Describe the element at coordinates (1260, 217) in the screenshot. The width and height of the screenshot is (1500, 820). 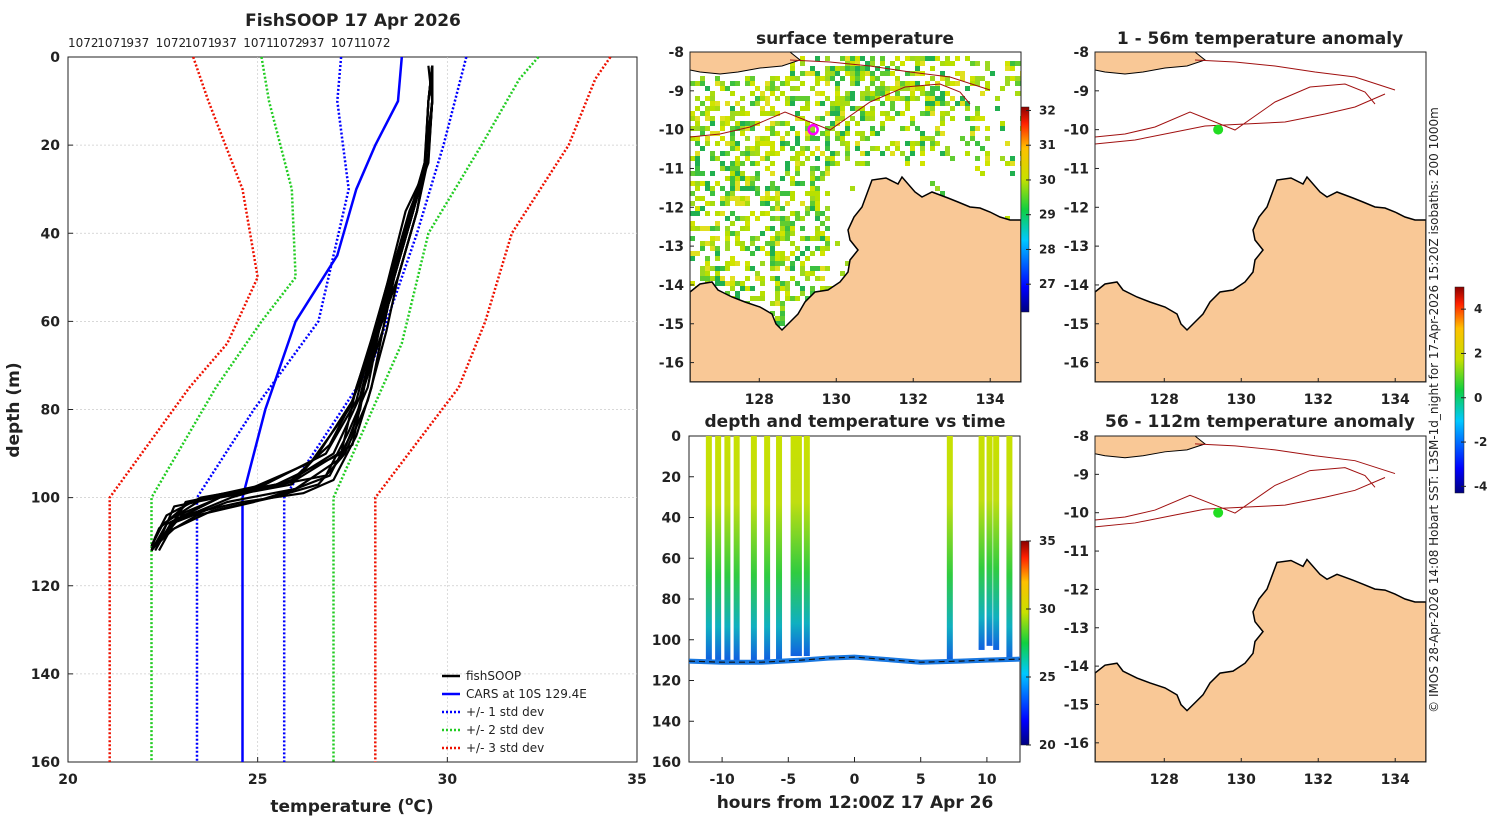
I see `anomaly-map-1-border` at that location.